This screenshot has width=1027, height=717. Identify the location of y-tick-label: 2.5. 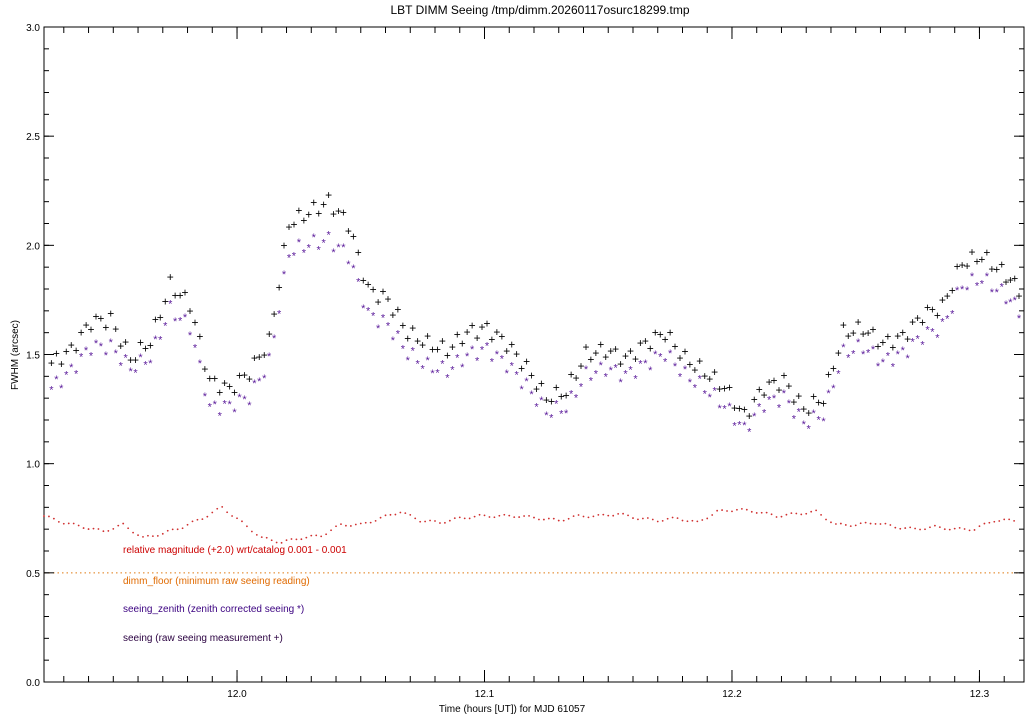
(33, 137).